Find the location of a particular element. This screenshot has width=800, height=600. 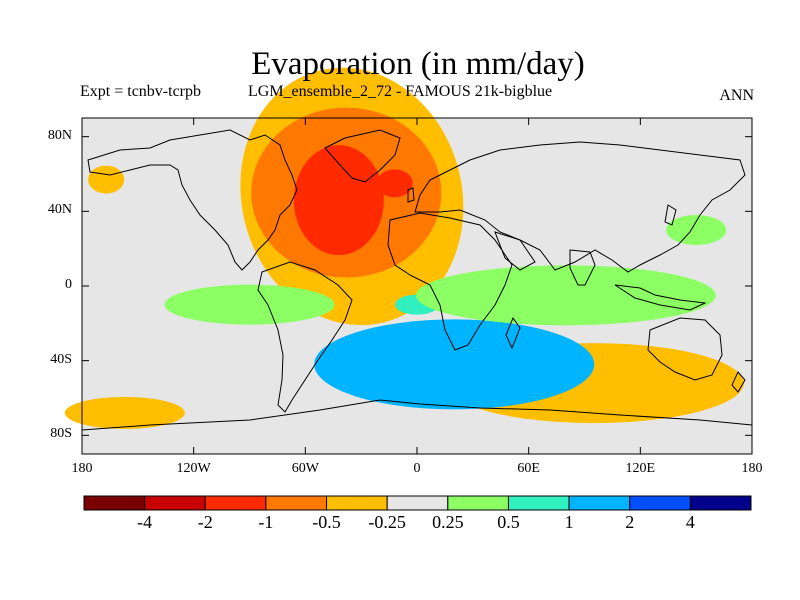

y-tick-label: 40N is located at coordinates (59, 210).